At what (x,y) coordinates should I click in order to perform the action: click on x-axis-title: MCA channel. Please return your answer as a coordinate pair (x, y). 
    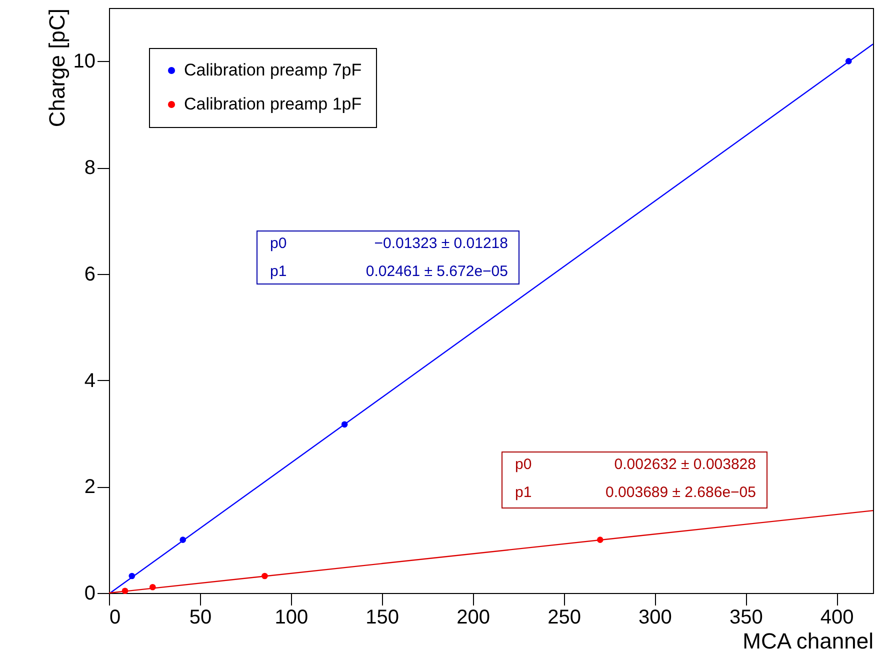
    Looking at the image, I should click on (808, 641).